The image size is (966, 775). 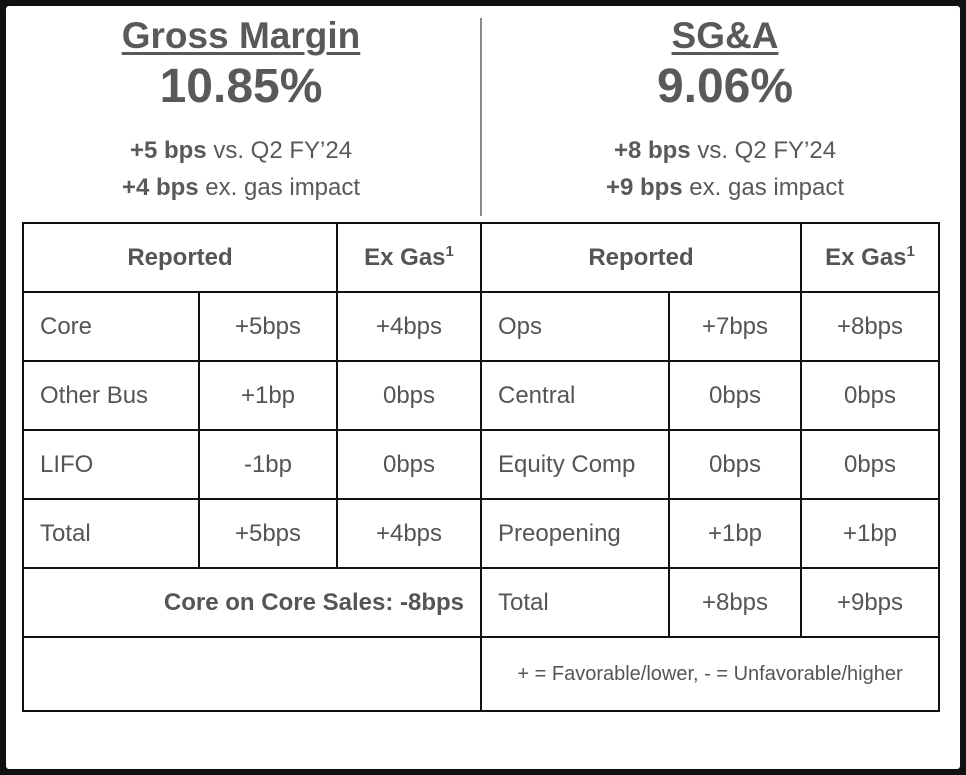 I want to click on sga-vs-prior-bps: +8 bps, so click(x=652, y=150).